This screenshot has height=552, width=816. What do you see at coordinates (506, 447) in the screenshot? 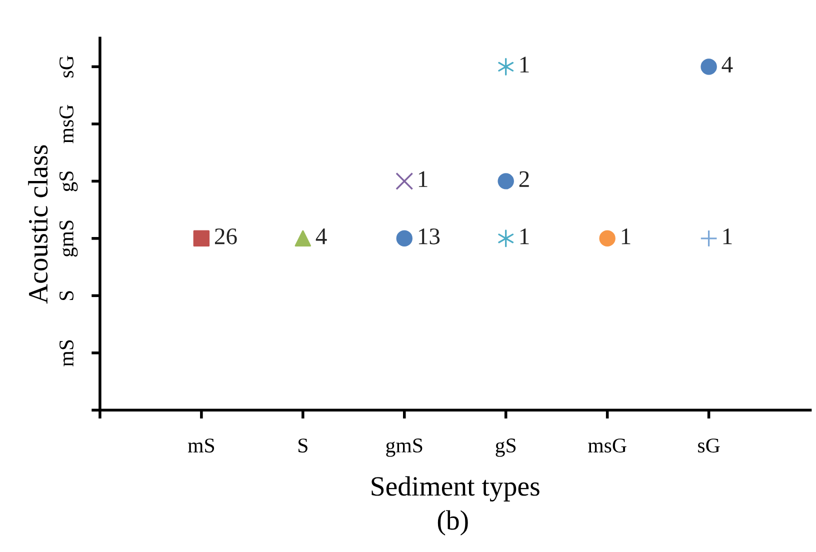
I see `x-tick-label: gS` at bounding box center [506, 447].